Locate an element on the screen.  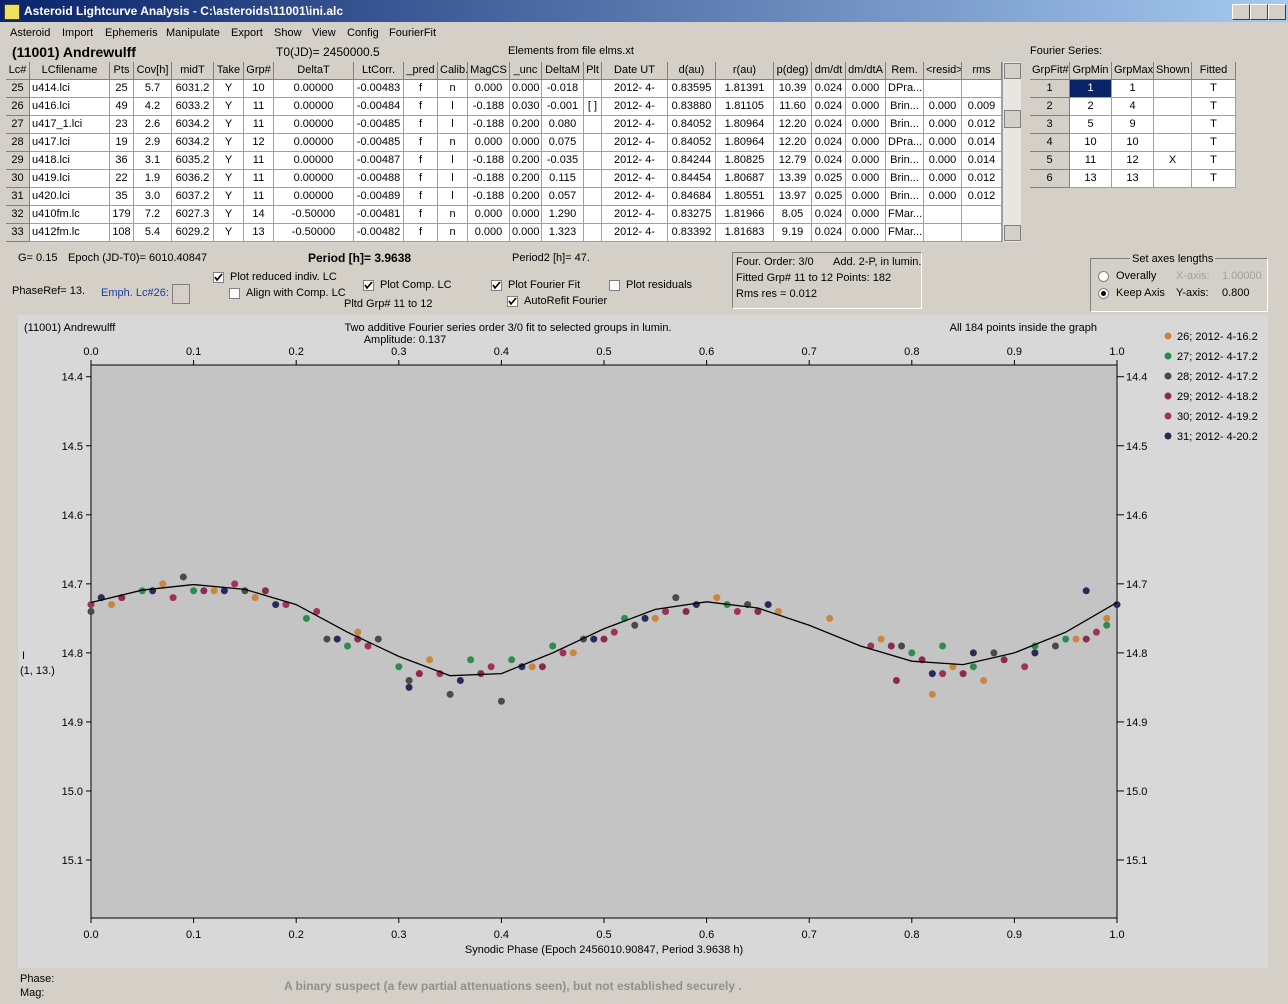
table-cell: n is located at coordinates (453, 215).